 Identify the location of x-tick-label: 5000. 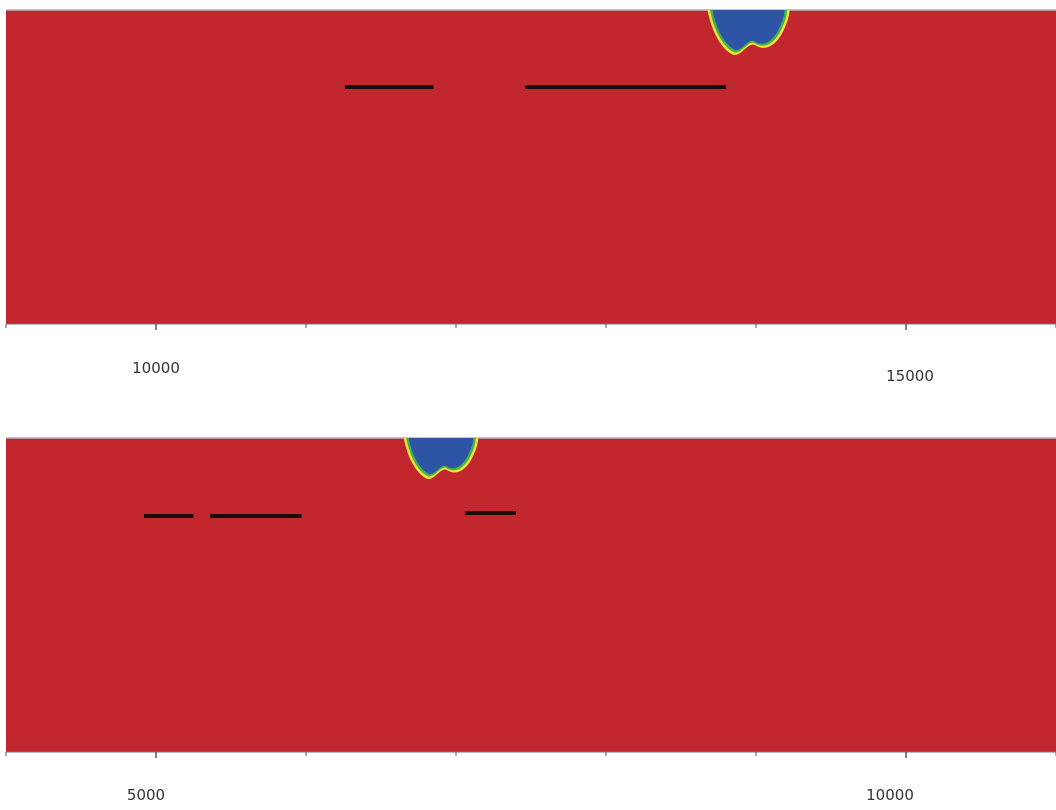
(146, 795).